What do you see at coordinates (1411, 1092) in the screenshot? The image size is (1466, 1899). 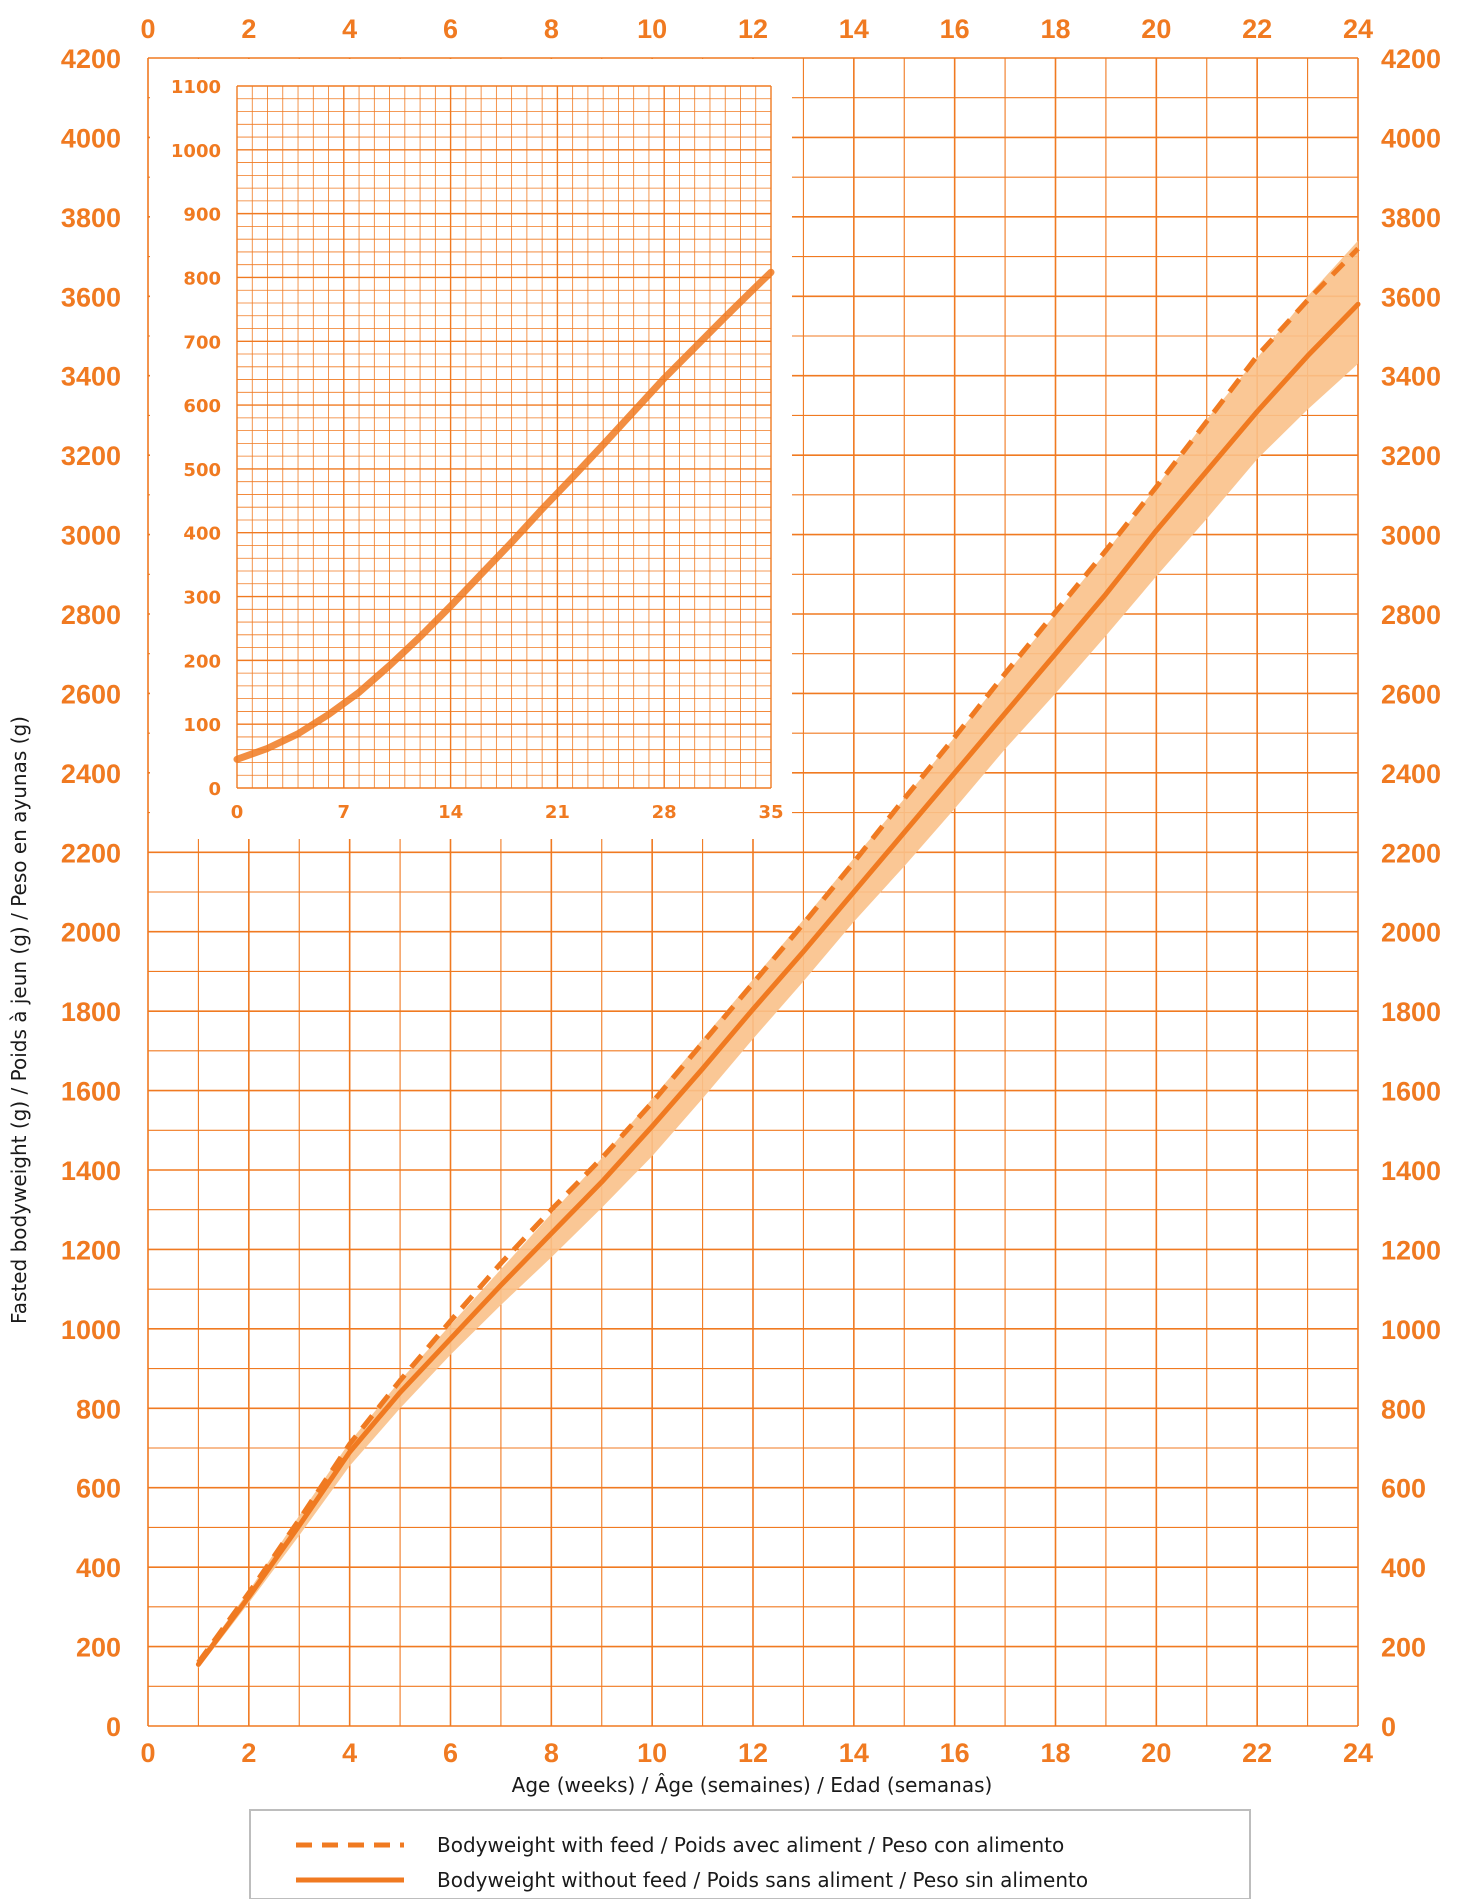 I see `y-tick-label-right: 1600` at bounding box center [1411, 1092].